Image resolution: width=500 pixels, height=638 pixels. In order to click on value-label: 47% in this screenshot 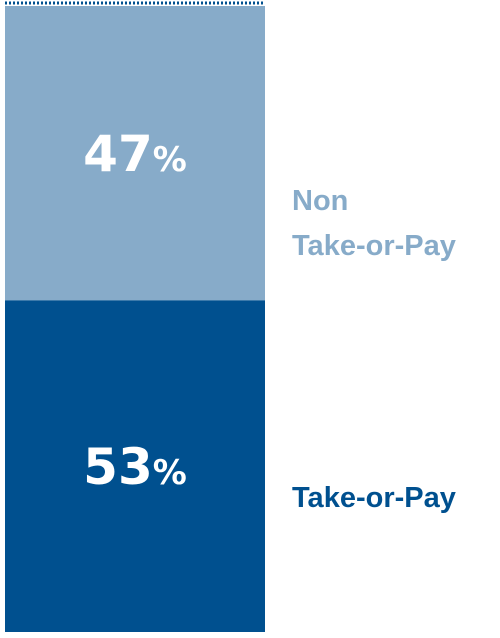, I will do `click(135, 154)`.